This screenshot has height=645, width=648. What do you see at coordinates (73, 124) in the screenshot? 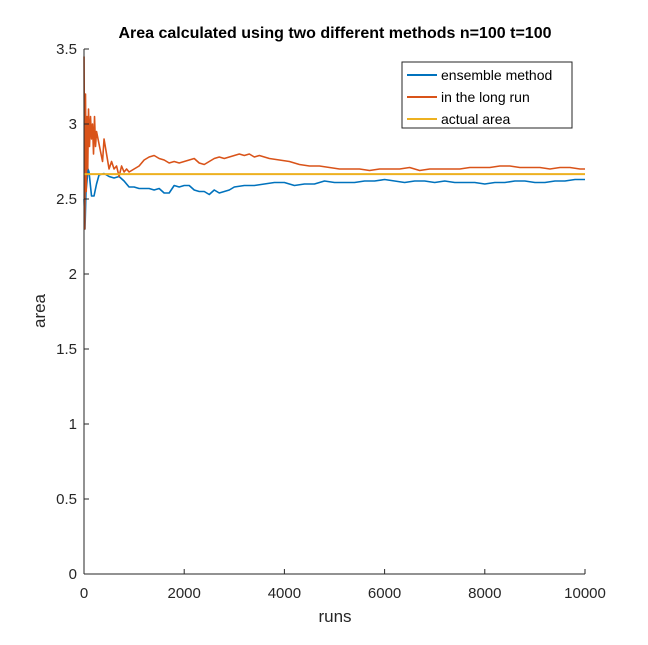
I see `y-tick-label: 3` at bounding box center [73, 124].